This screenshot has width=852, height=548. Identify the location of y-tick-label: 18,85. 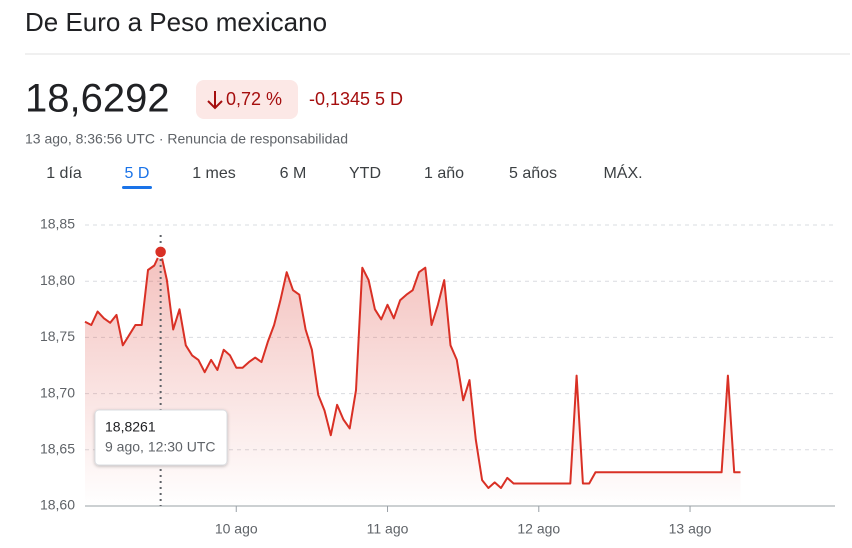
(57, 224).